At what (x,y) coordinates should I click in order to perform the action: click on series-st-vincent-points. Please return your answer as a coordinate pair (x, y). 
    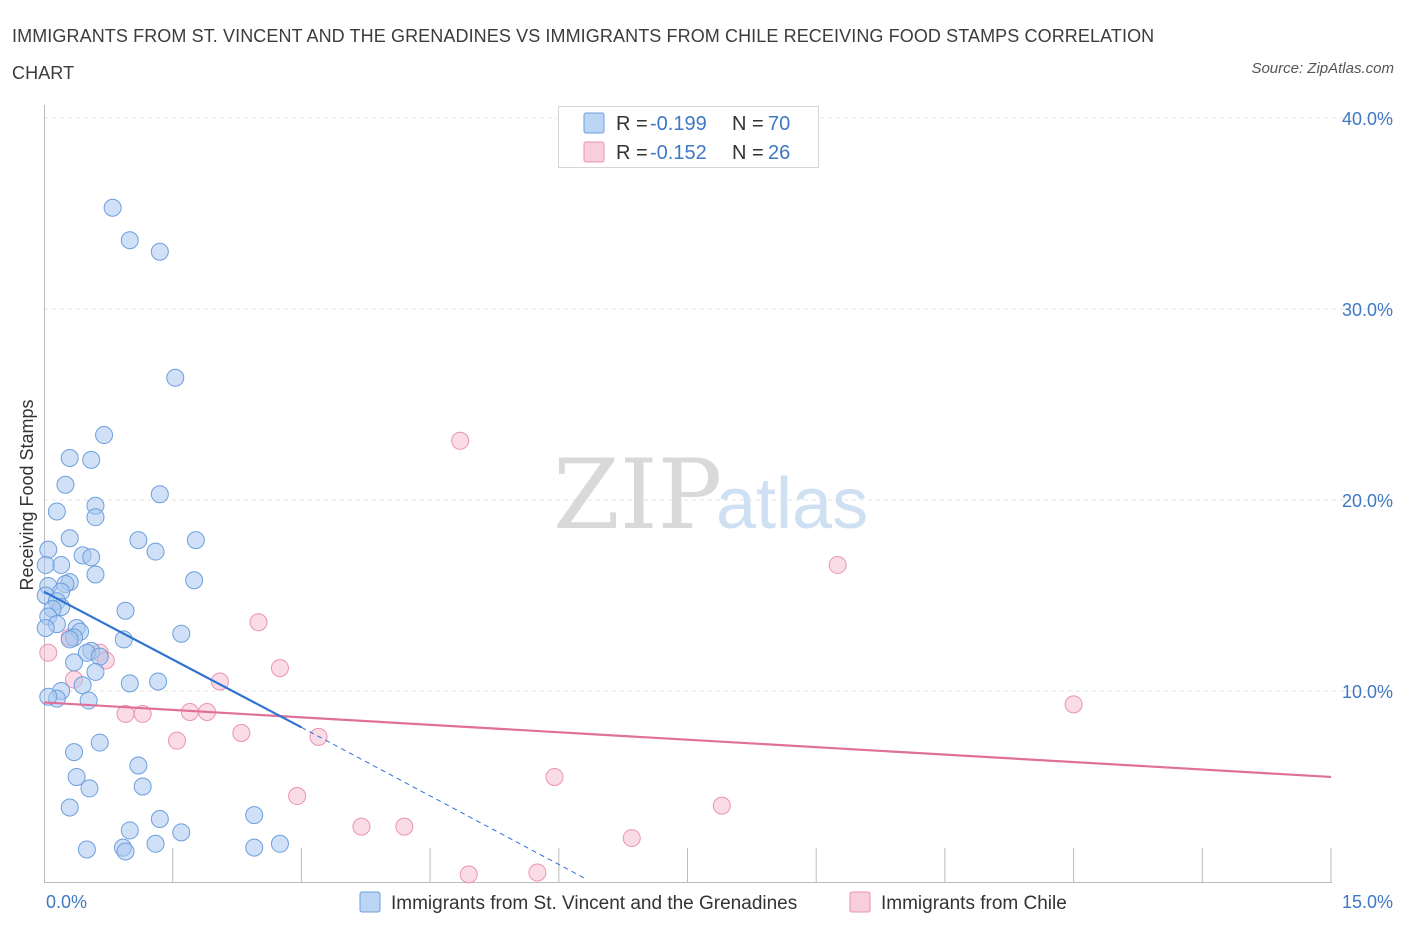
    Looking at the image, I should click on (162, 529).